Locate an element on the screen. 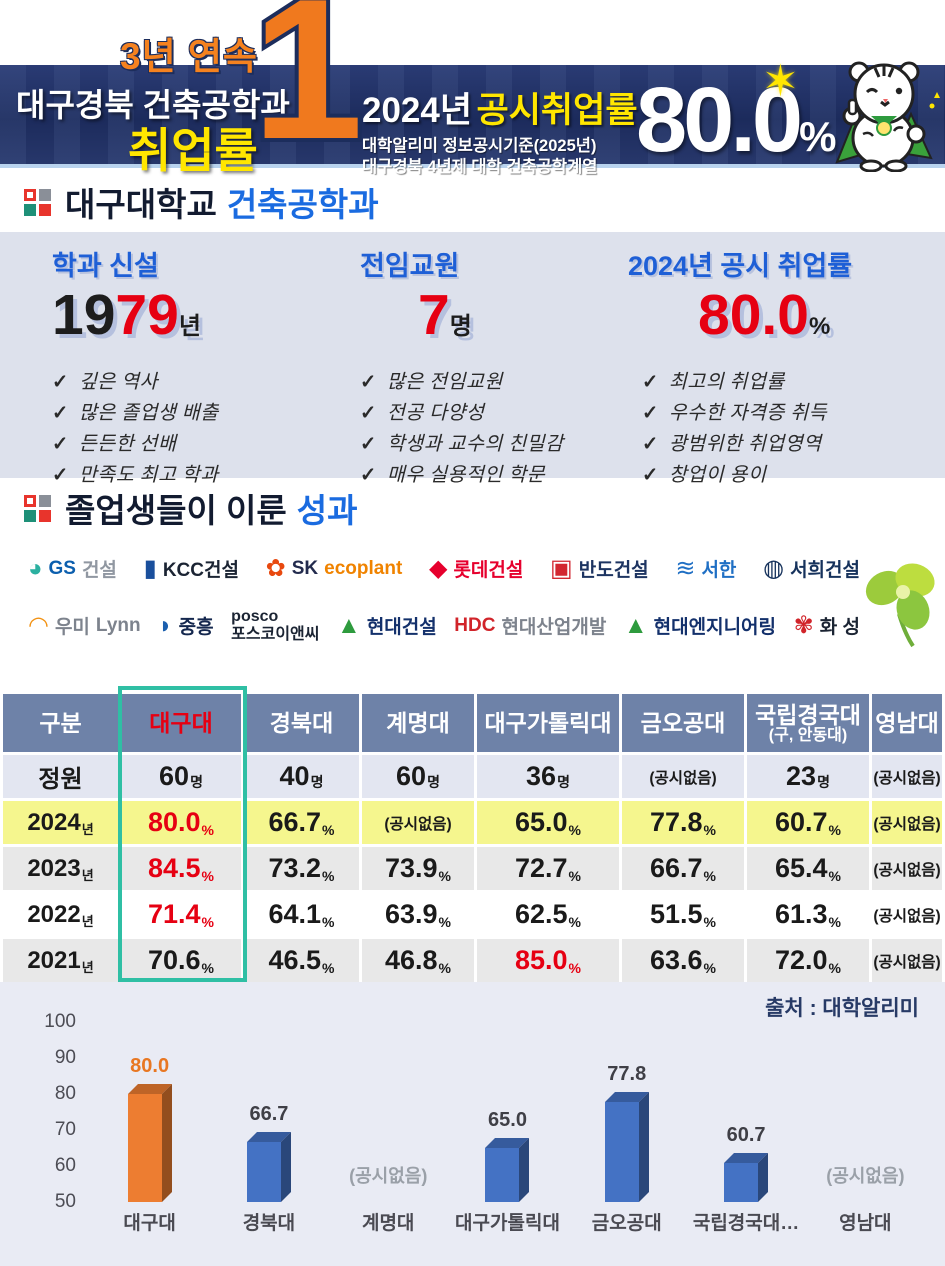 This screenshot has width=945, height=1266. table-cell: 72.7% is located at coordinates (548, 868).